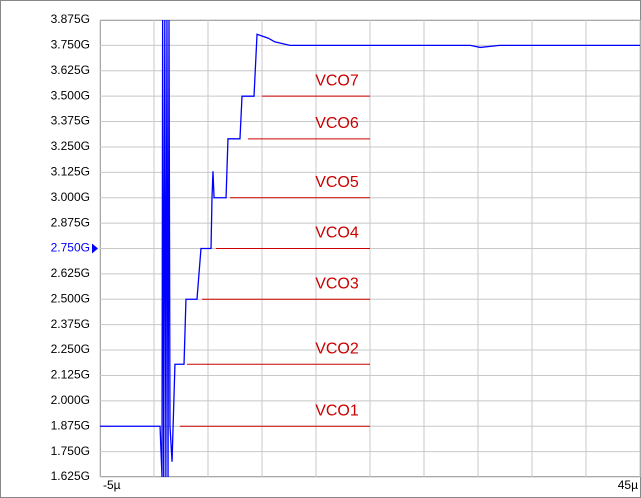 The width and height of the screenshot is (641, 498). What do you see at coordinates (70, 222) in the screenshot?
I see `y-tick-label: 2.875G` at bounding box center [70, 222].